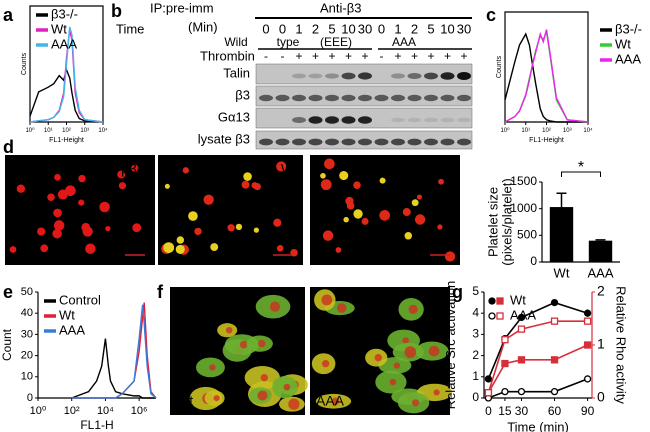 Image resolution: width=650 pixels, height=432 pixels. What do you see at coordinates (234, 116) in the screenshot?
I see `blot-row-label: Gα13` at bounding box center [234, 116].